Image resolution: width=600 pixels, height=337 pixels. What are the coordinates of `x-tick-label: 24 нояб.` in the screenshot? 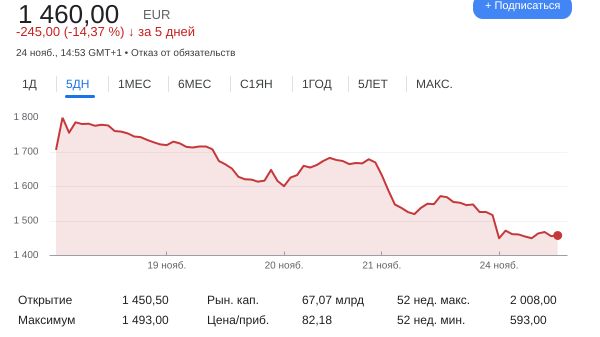 It's located at (499, 266).